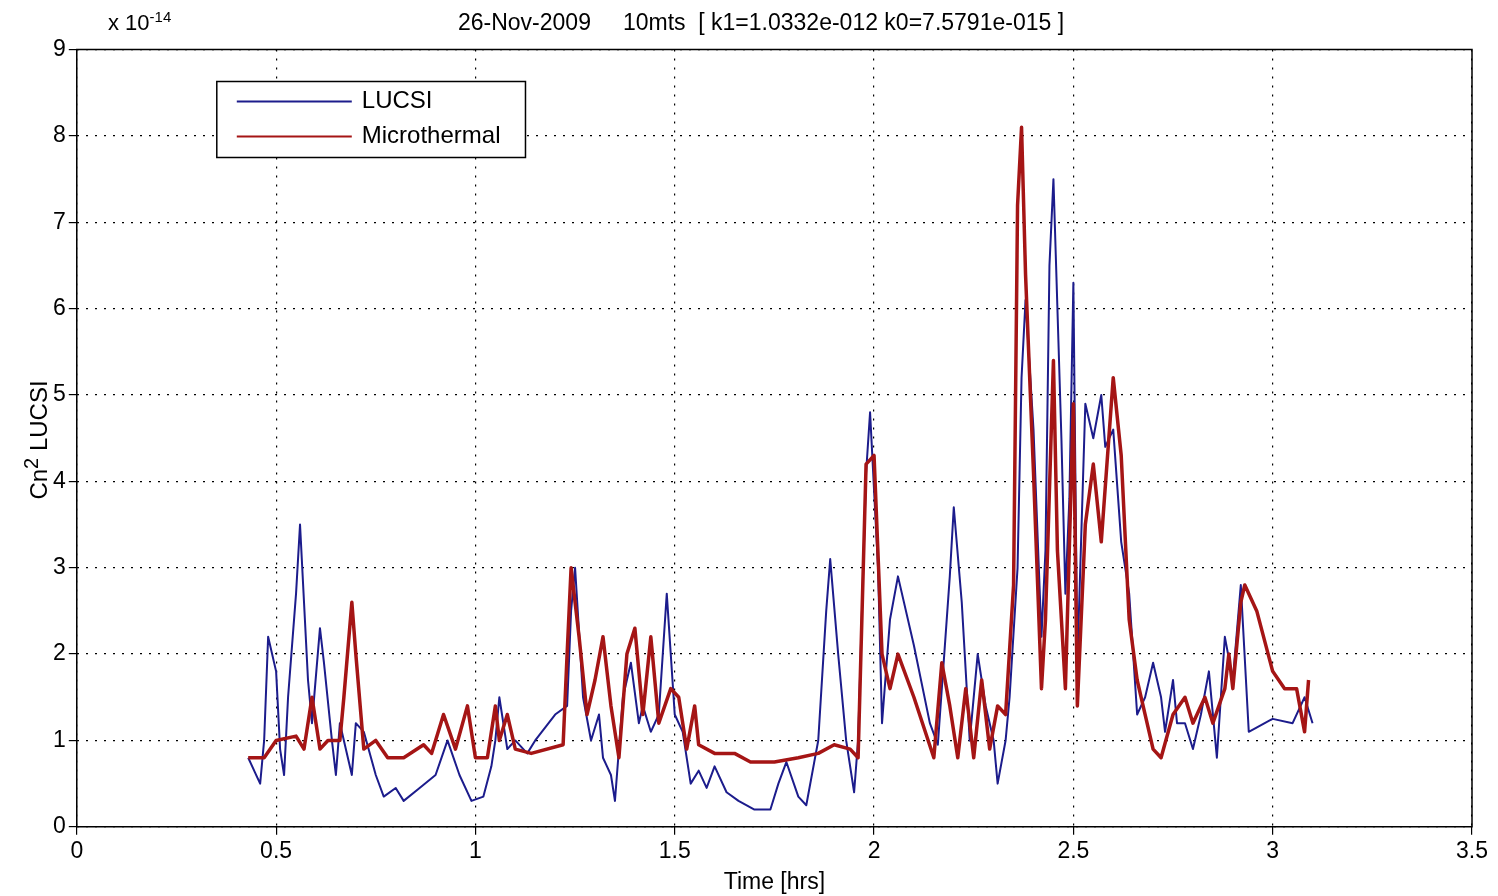 This screenshot has width=1498, height=896. I want to click on y-tick-label: 6, so click(59, 307).